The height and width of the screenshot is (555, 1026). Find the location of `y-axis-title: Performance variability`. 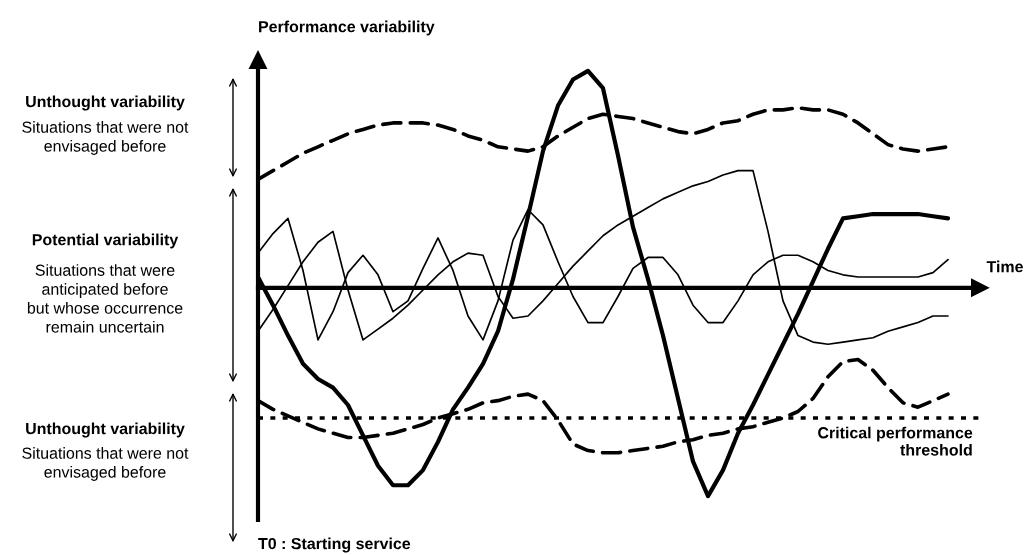

y-axis-title: Performance variability is located at coordinates (347, 28).